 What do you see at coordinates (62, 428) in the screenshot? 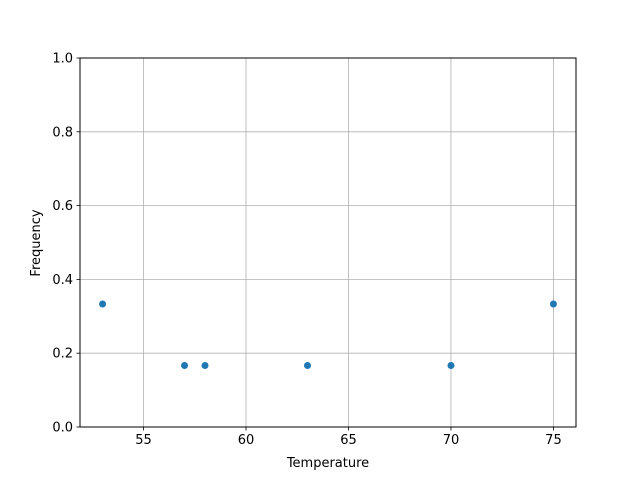
I see `y-tick-label: 0.0` at bounding box center [62, 428].